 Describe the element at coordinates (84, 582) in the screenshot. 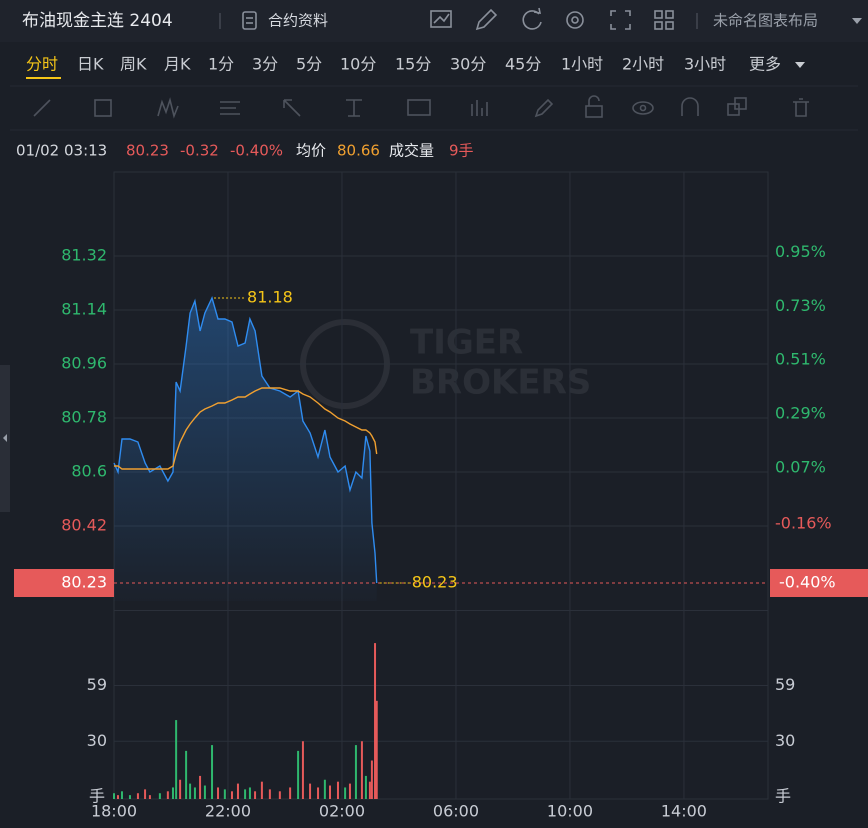

I see `last-price-axis-label: 80.23` at that location.